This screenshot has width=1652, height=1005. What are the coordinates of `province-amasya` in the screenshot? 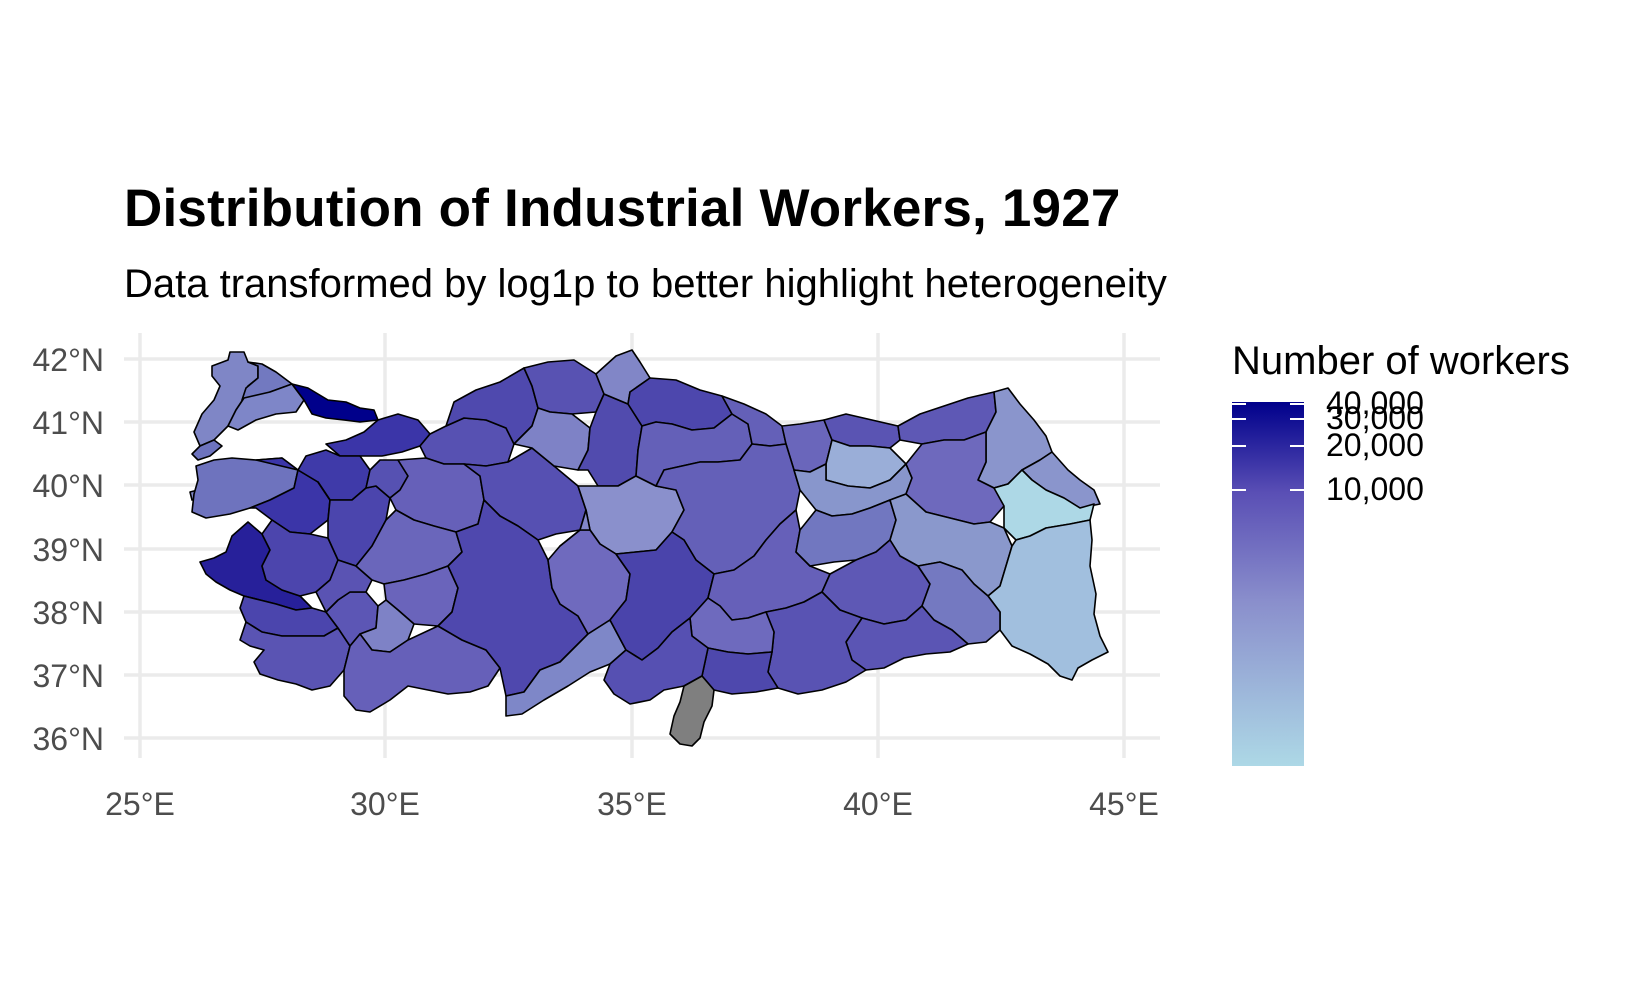 It's located at (680, 404).